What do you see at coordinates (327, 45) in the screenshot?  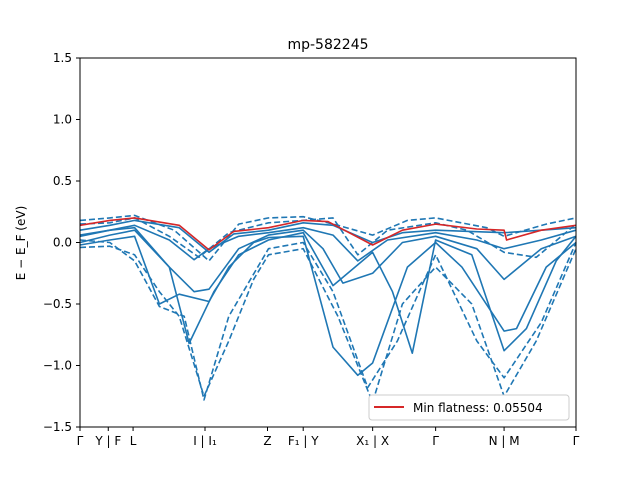 I see `chart-title: mp-582245` at bounding box center [327, 45].